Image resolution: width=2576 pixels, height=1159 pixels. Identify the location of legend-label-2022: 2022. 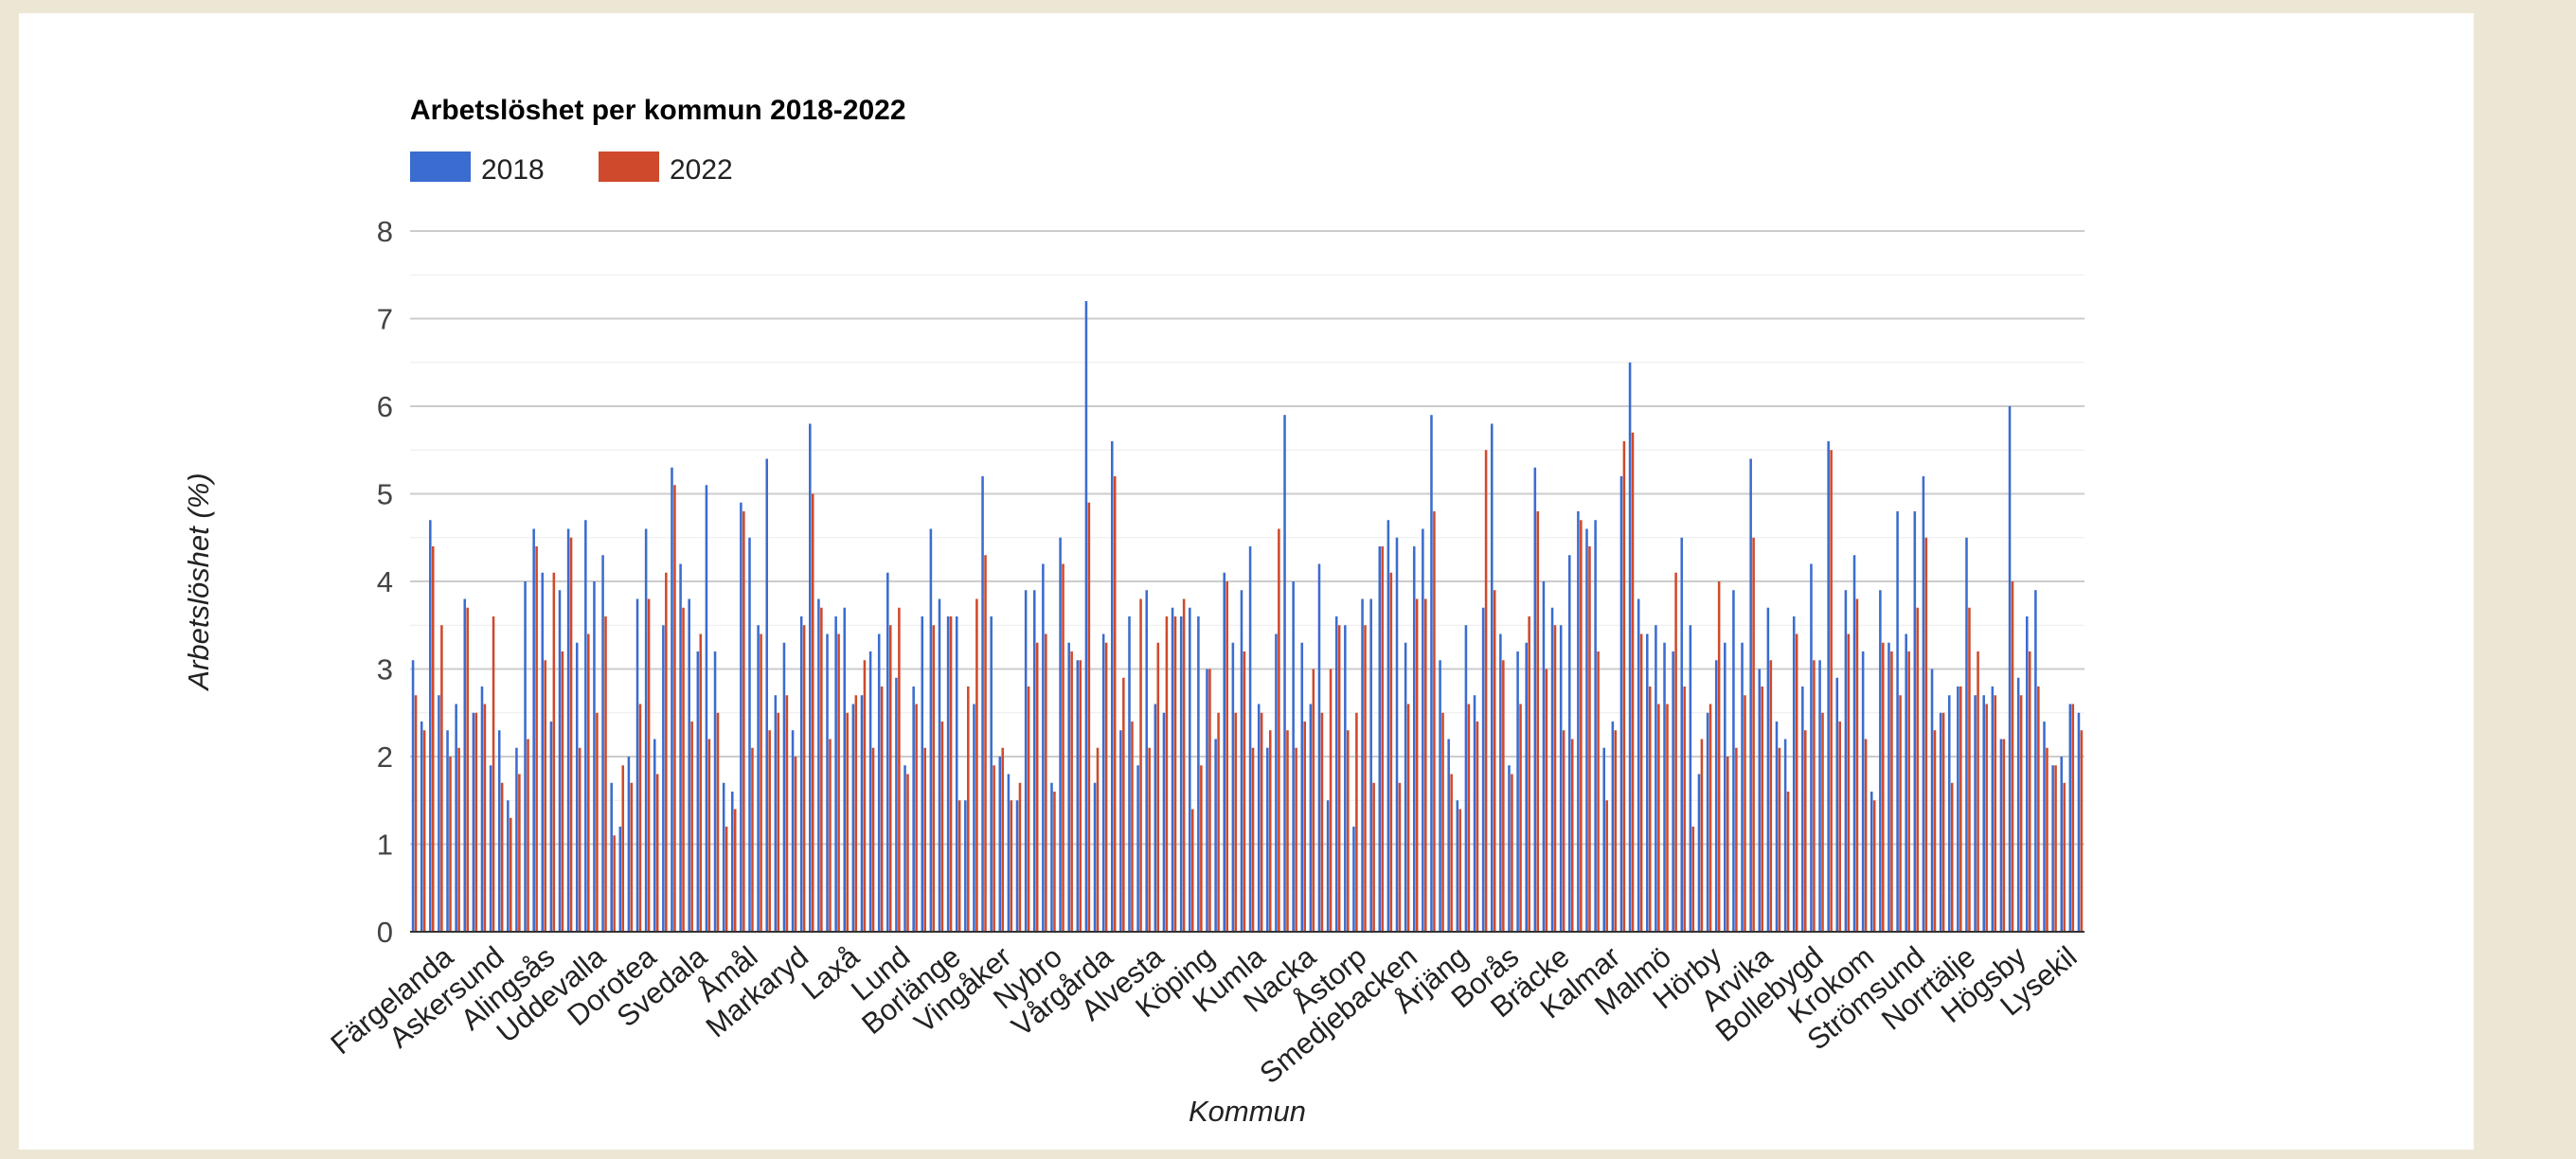
(701, 170).